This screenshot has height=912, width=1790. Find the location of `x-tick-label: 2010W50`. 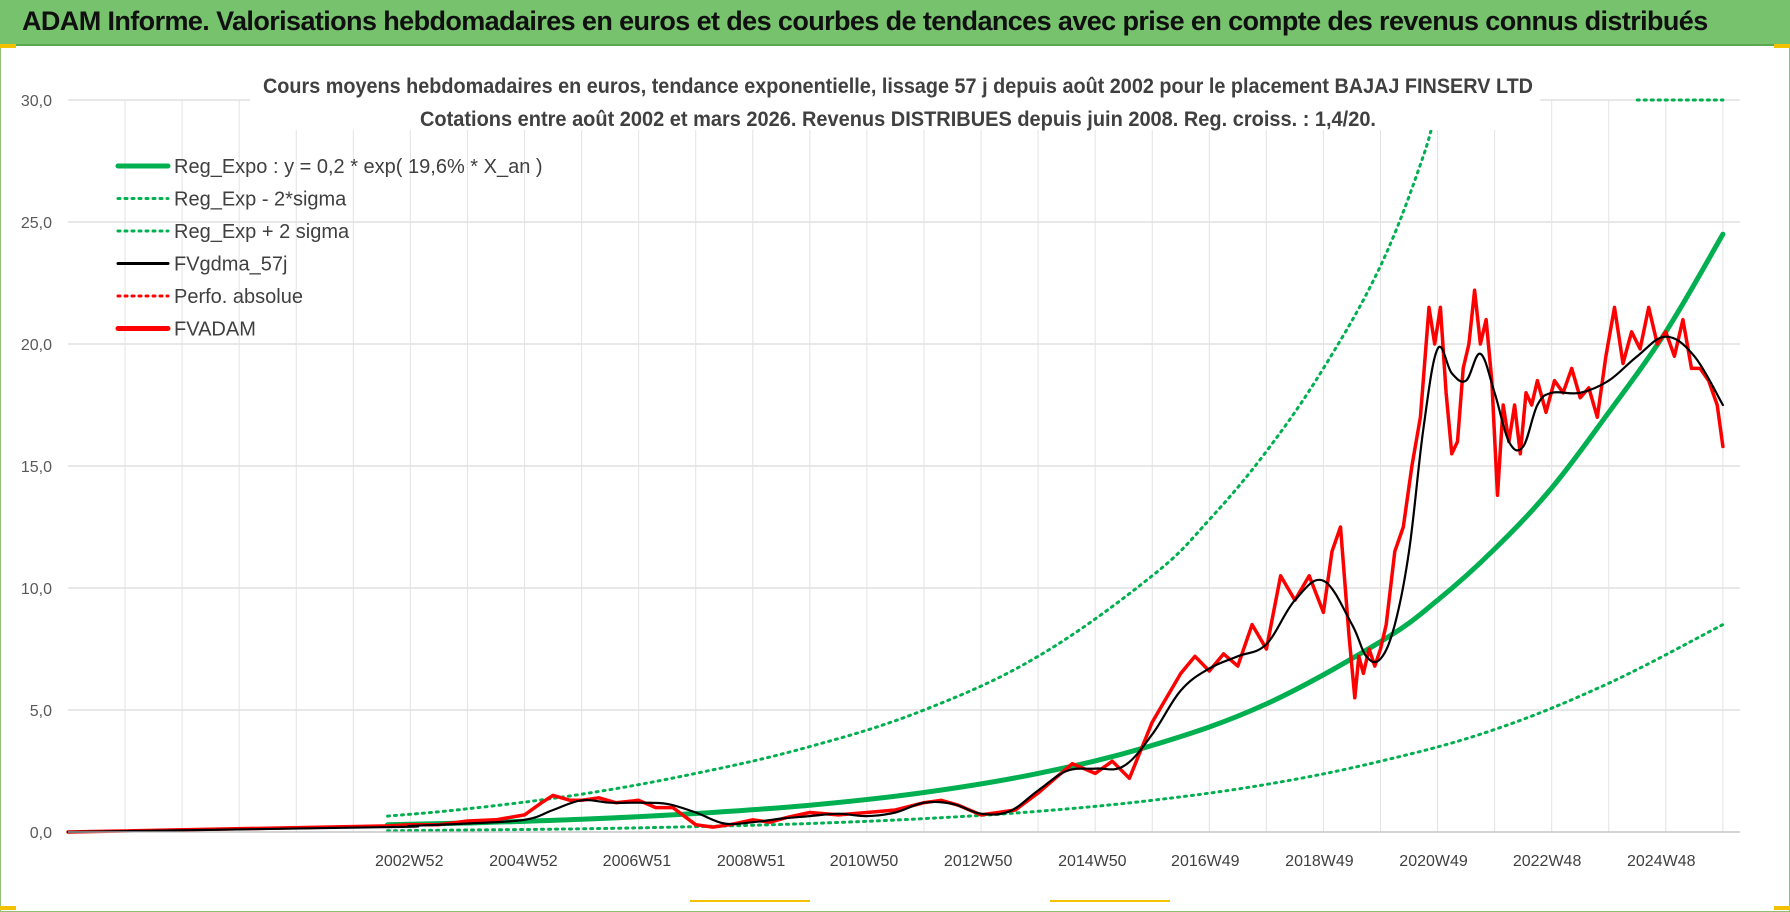

x-tick-label: 2010W50 is located at coordinates (864, 861).